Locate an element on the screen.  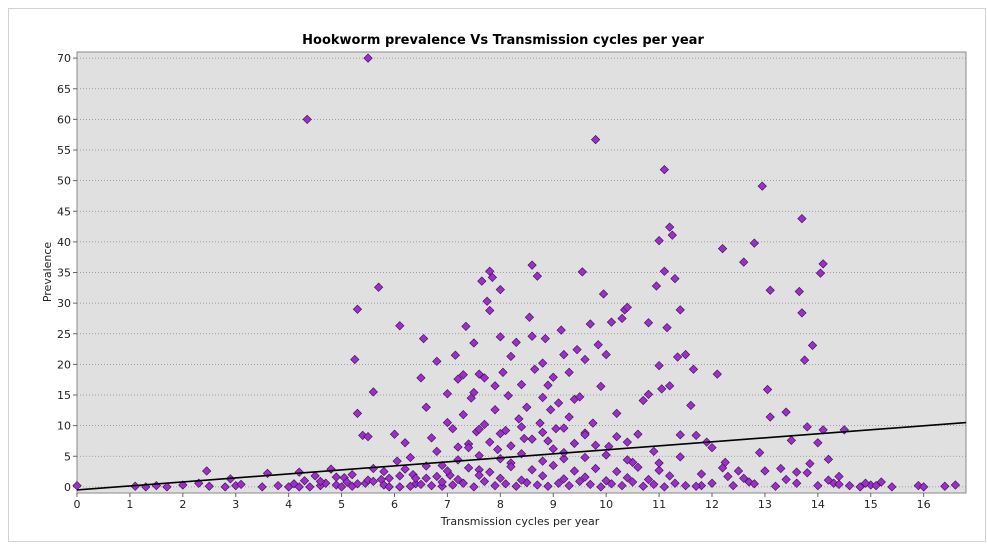
trend-line is located at coordinates (521, 456).